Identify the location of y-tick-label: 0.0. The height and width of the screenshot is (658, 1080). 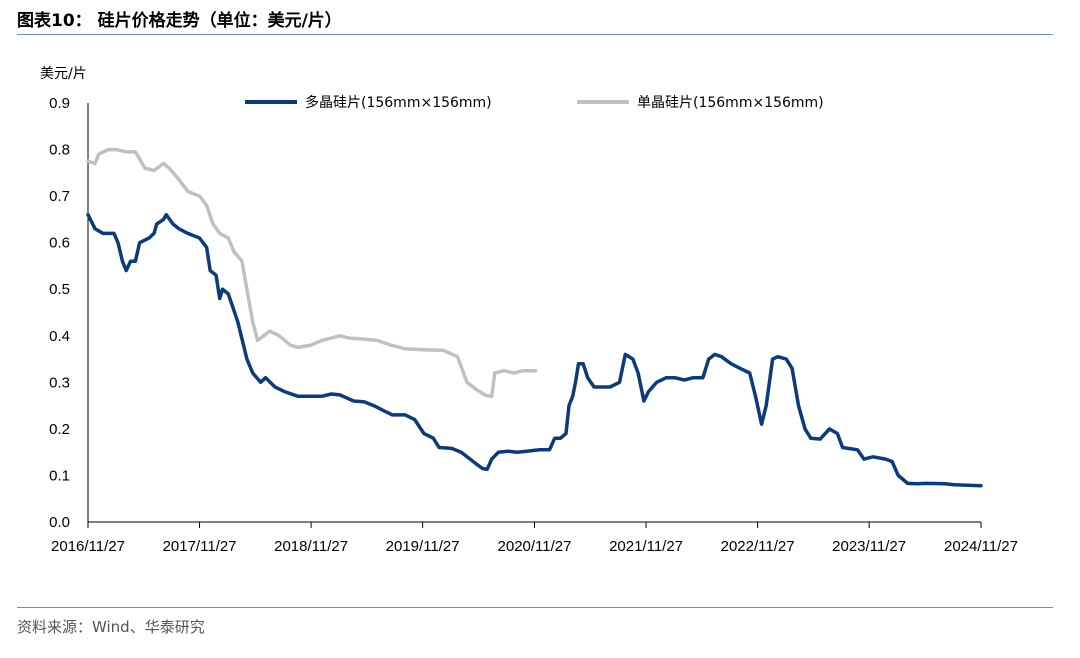
(59, 522).